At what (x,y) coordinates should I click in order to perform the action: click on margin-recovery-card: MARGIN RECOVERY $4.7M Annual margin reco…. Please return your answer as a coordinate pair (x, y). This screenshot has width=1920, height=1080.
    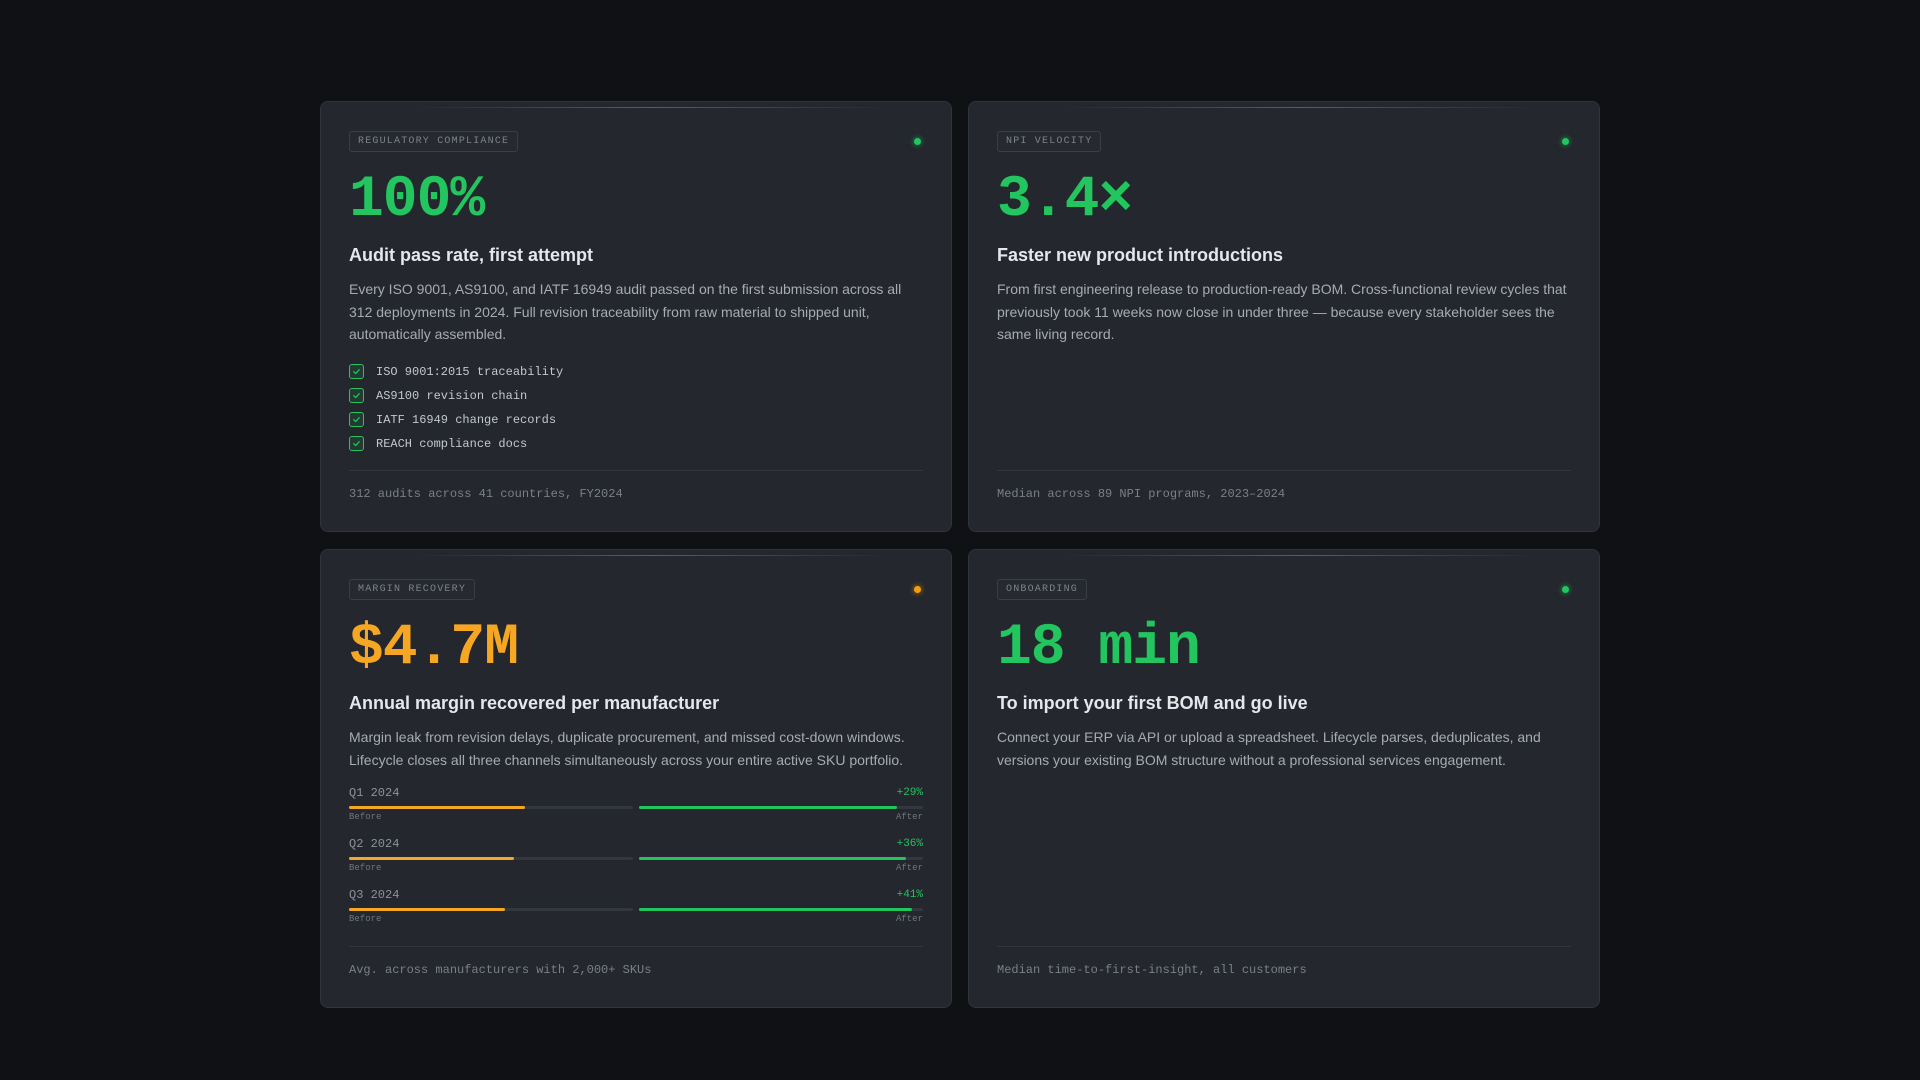
    Looking at the image, I should click on (636, 778).